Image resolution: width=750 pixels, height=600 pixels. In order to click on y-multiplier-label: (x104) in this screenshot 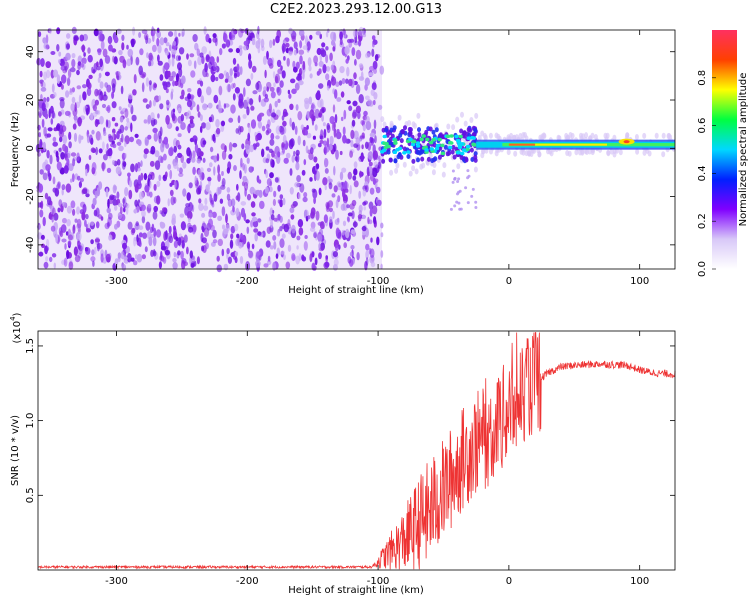, I will do `click(16, 327)`.